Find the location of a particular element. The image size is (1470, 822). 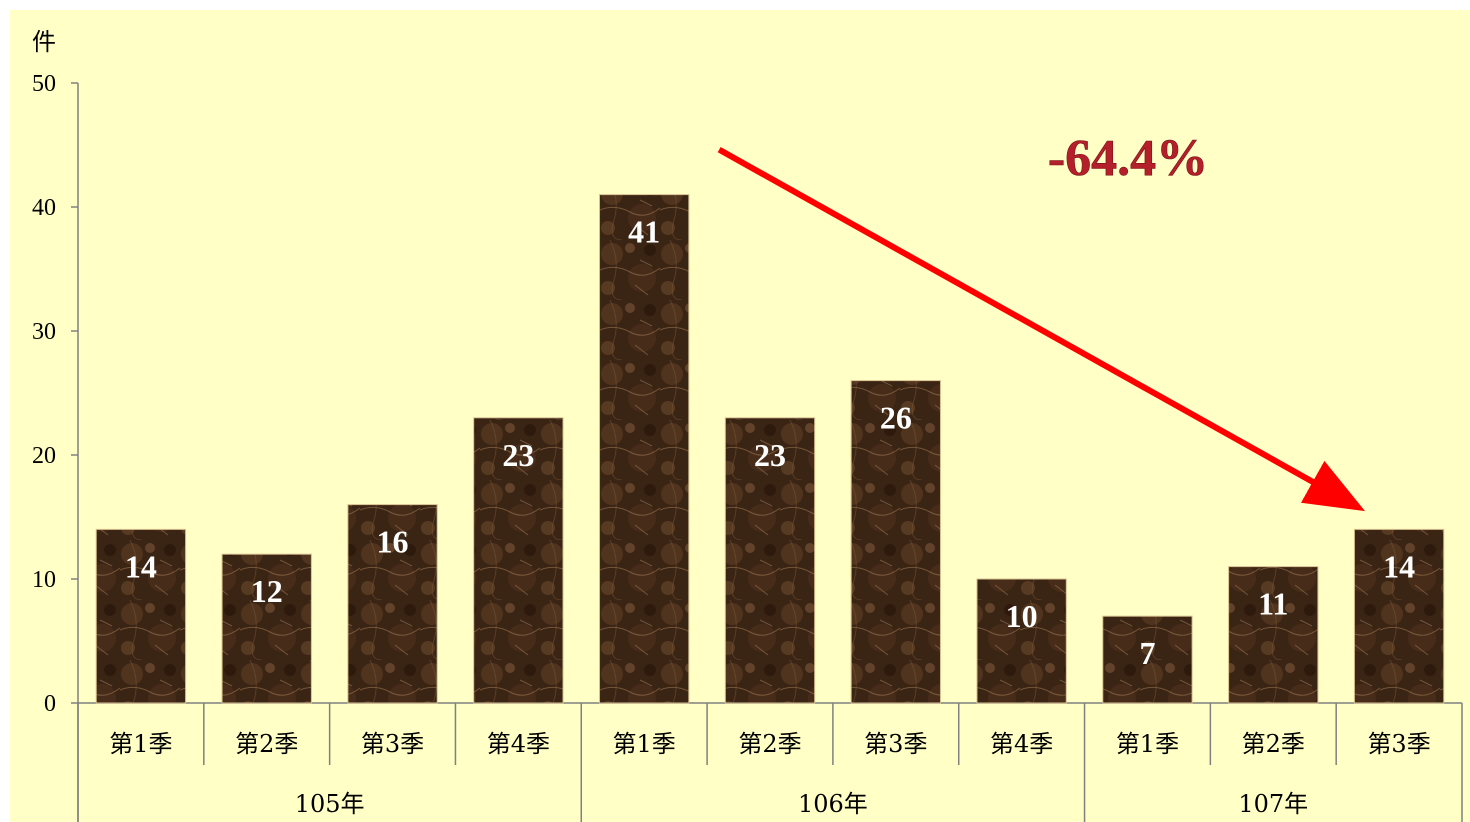

percent-change-annotation: -64.4% is located at coordinates (1128, 158).